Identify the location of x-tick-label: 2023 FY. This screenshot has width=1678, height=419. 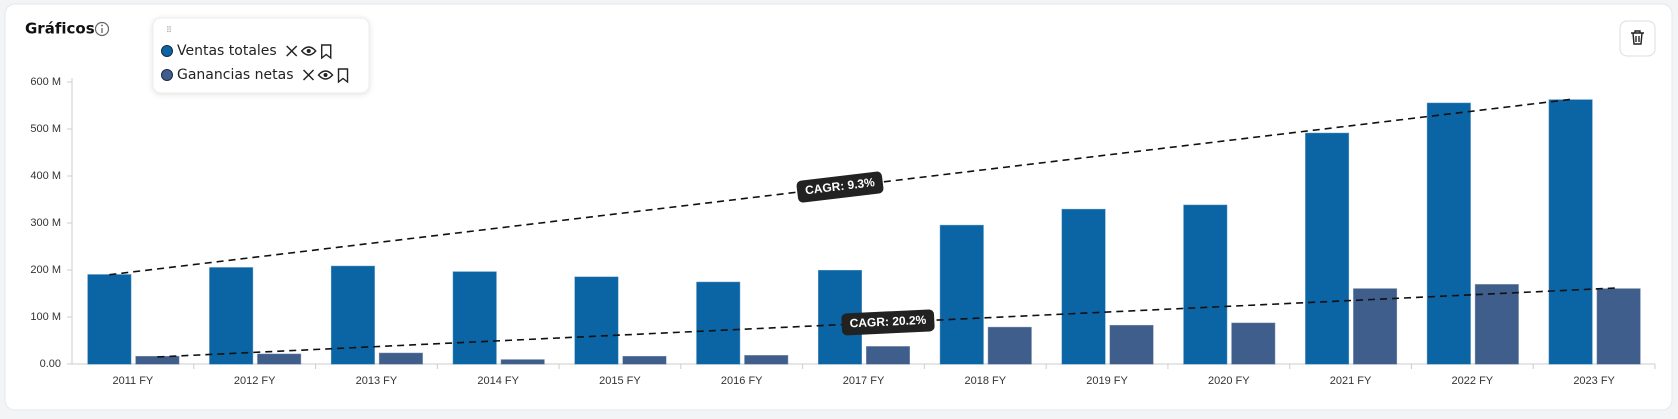
(1594, 381).